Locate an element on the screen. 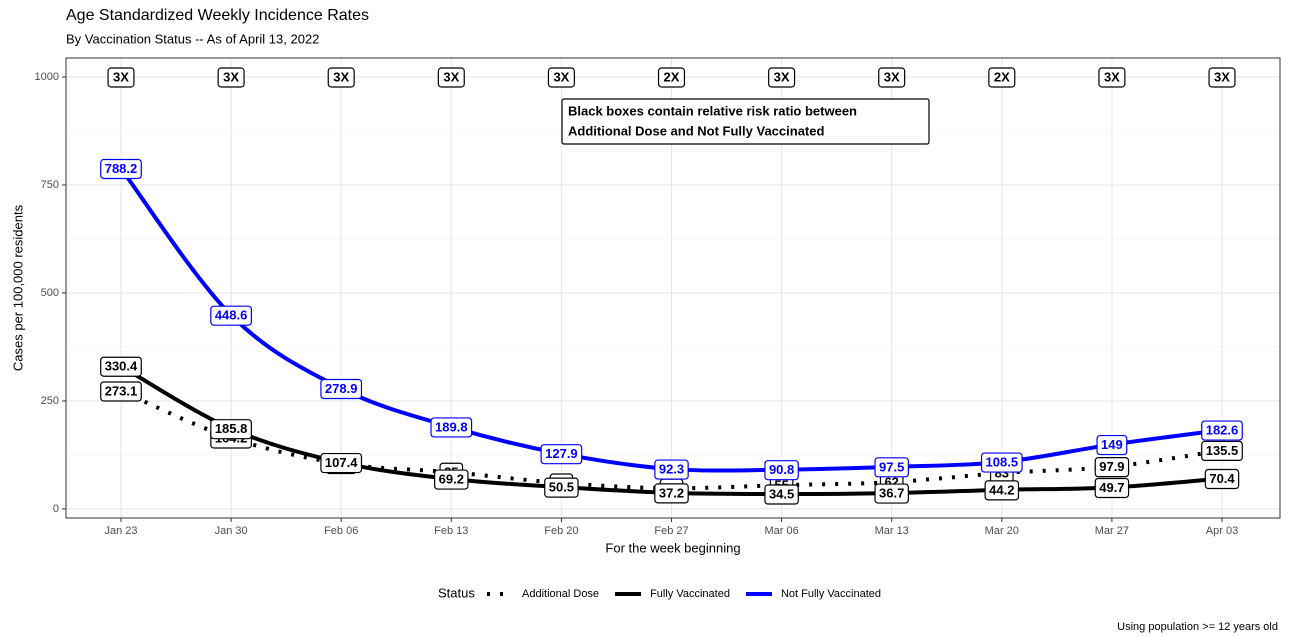 The width and height of the screenshot is (1292, 637). data-label: 127.9 is located at coordinates (561, 453).